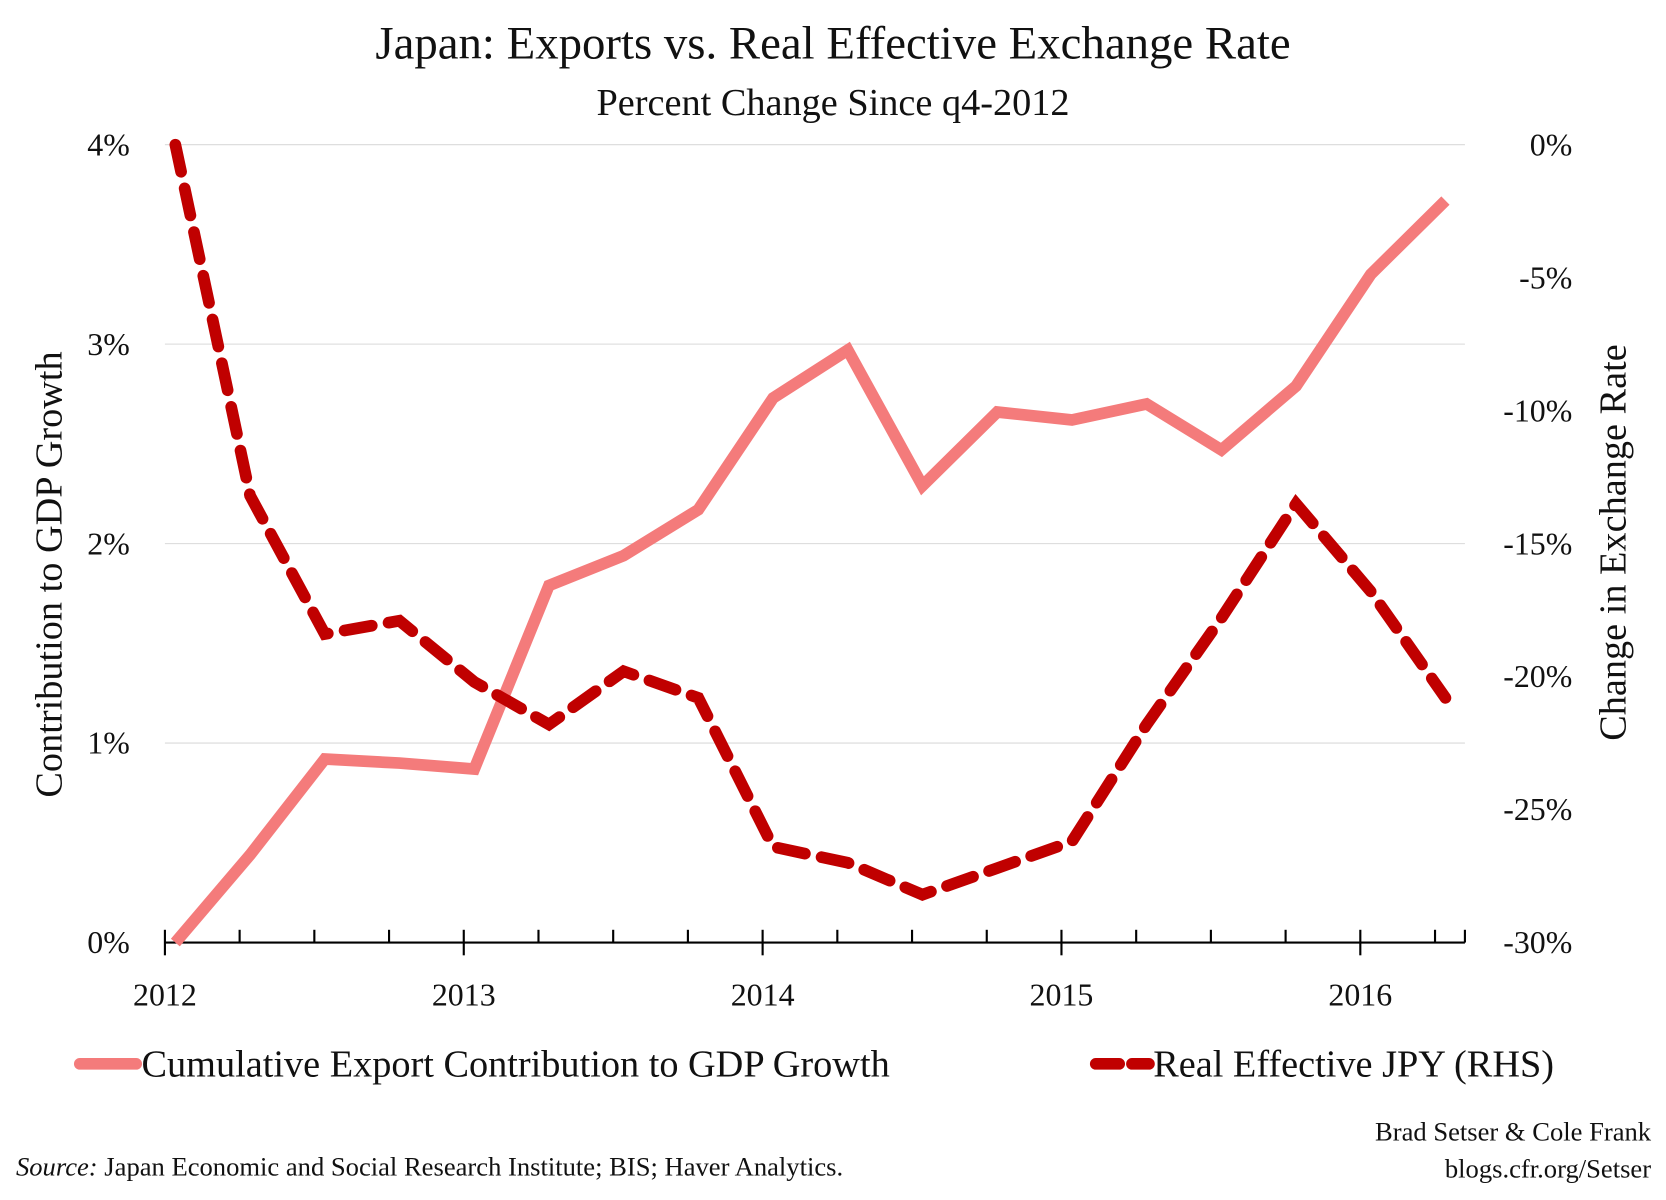 The image size is (1666, 1200). I want to click on y-right-tick-label: -25%, so click(1537, 809).